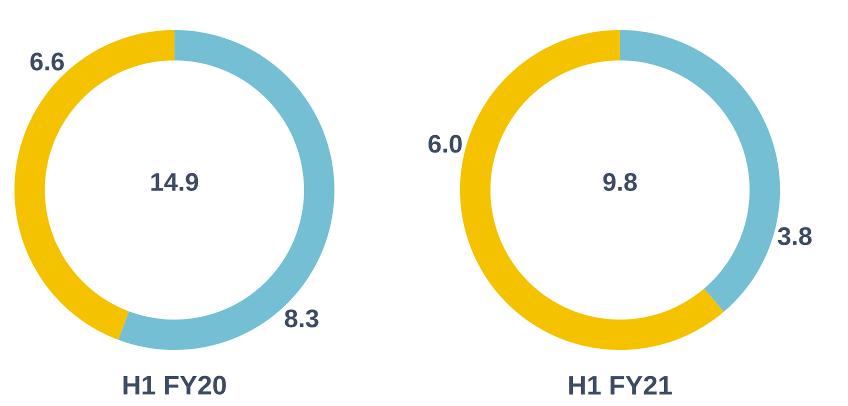 The width and height of the screenshot is (848, 406). Describe the element at coordinates (301, 318) in the screenshot. I see `data-label: 8.3` at that location.